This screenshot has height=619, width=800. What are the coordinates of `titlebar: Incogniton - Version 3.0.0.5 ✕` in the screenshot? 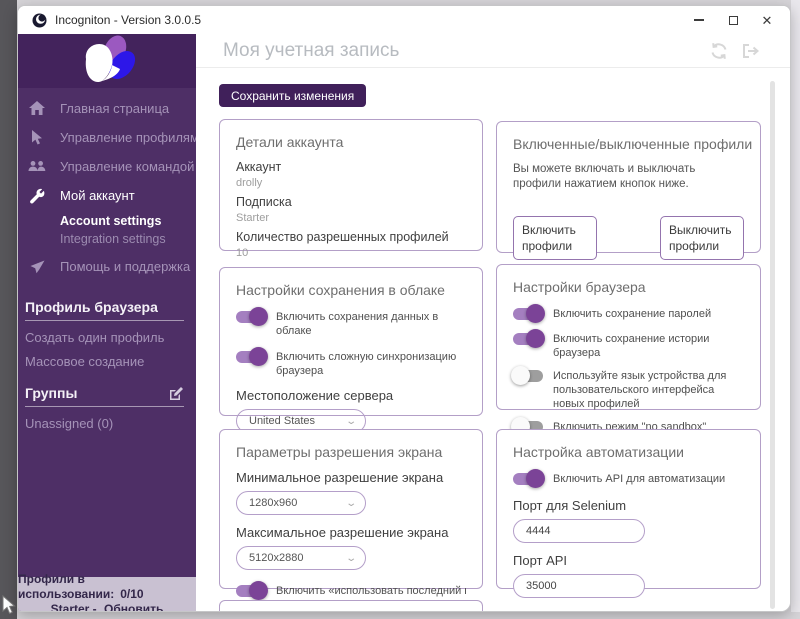 It's located at (404, 20).